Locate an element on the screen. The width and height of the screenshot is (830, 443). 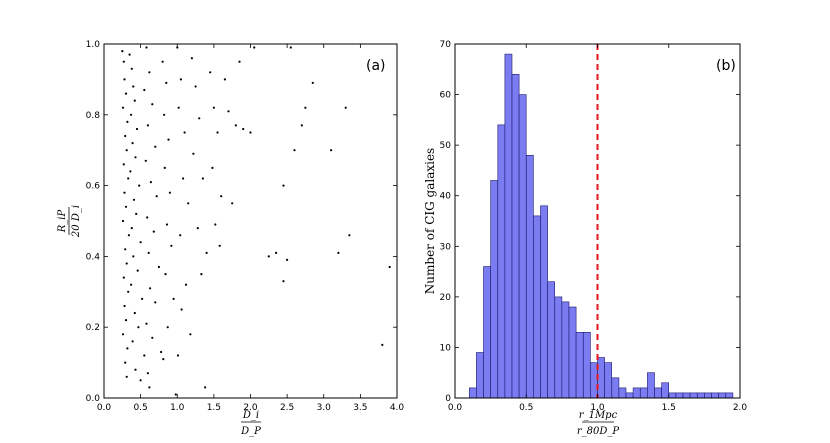
scatter-xlabel-numerator: D_i is located at coordinates (250, 415).